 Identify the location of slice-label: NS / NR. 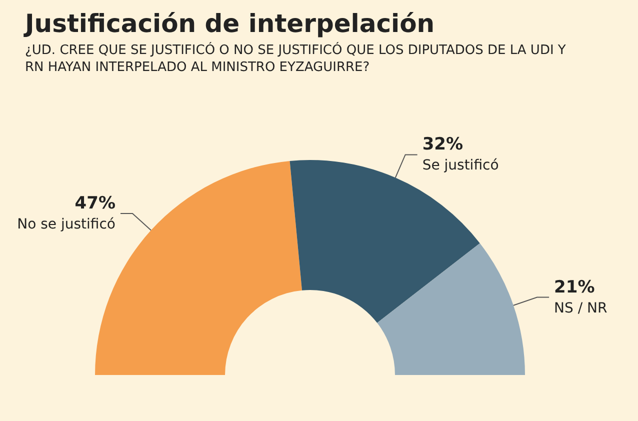
(581, 308).